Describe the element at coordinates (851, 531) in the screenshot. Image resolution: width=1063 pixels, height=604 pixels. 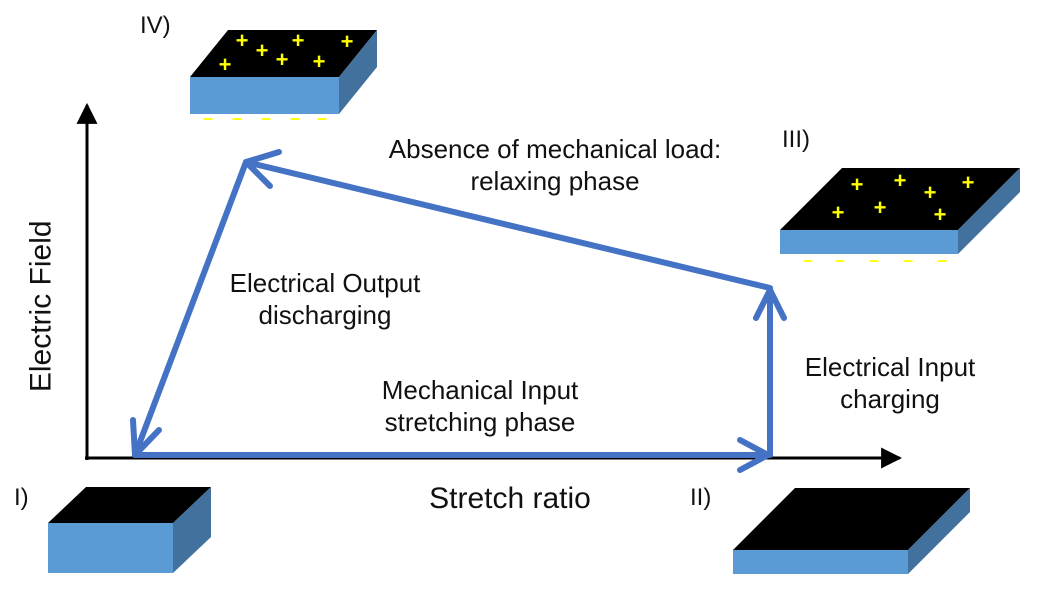
I see `block-state-ii` at that location.